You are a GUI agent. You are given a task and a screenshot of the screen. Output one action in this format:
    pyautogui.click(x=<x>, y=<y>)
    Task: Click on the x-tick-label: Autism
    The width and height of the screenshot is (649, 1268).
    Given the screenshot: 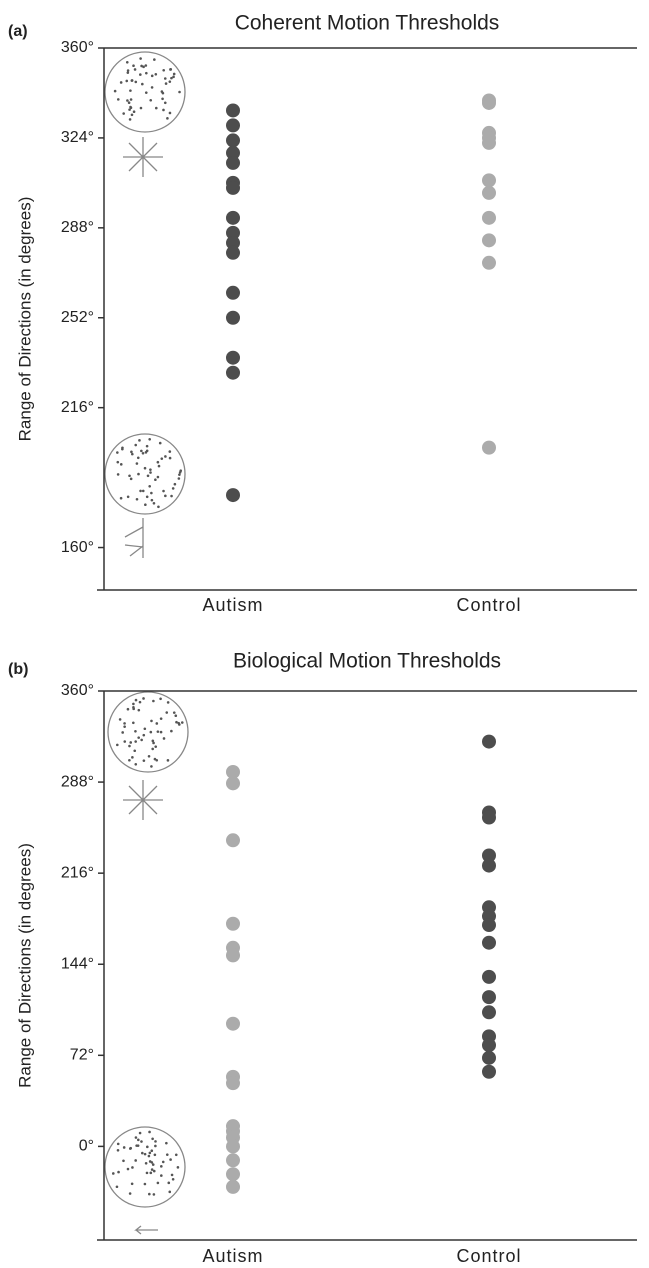 What is the action you would take?
    pyautogui.click(x=232, y=605)
    